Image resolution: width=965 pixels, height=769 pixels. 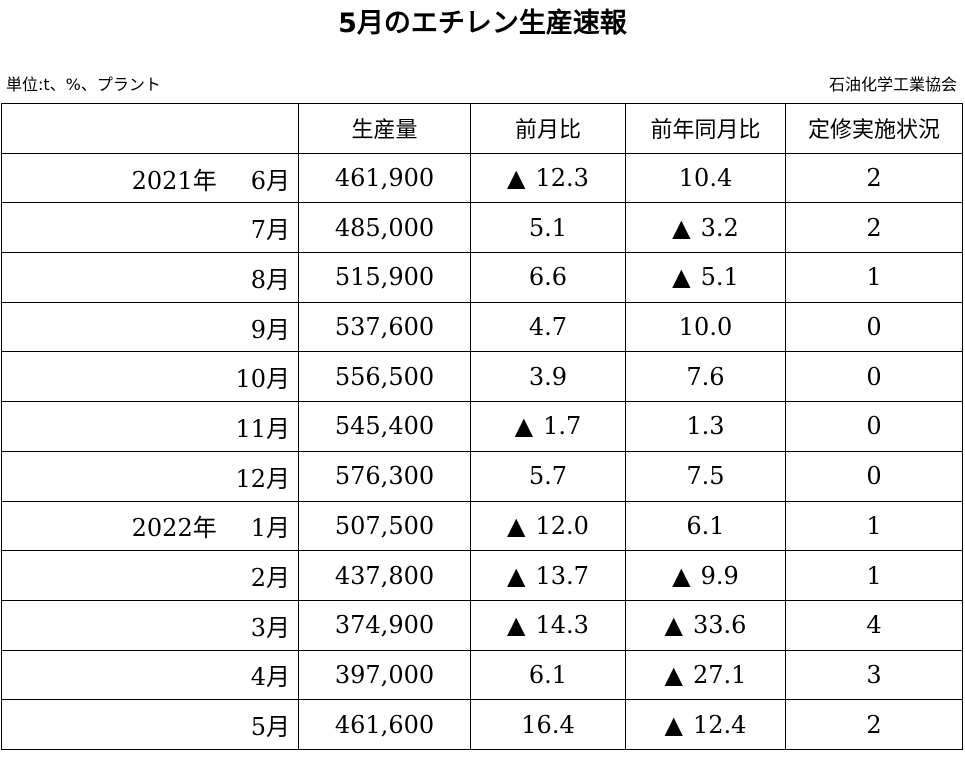 I want to click on percent-value: 1.7, so click(x=562, y=426).